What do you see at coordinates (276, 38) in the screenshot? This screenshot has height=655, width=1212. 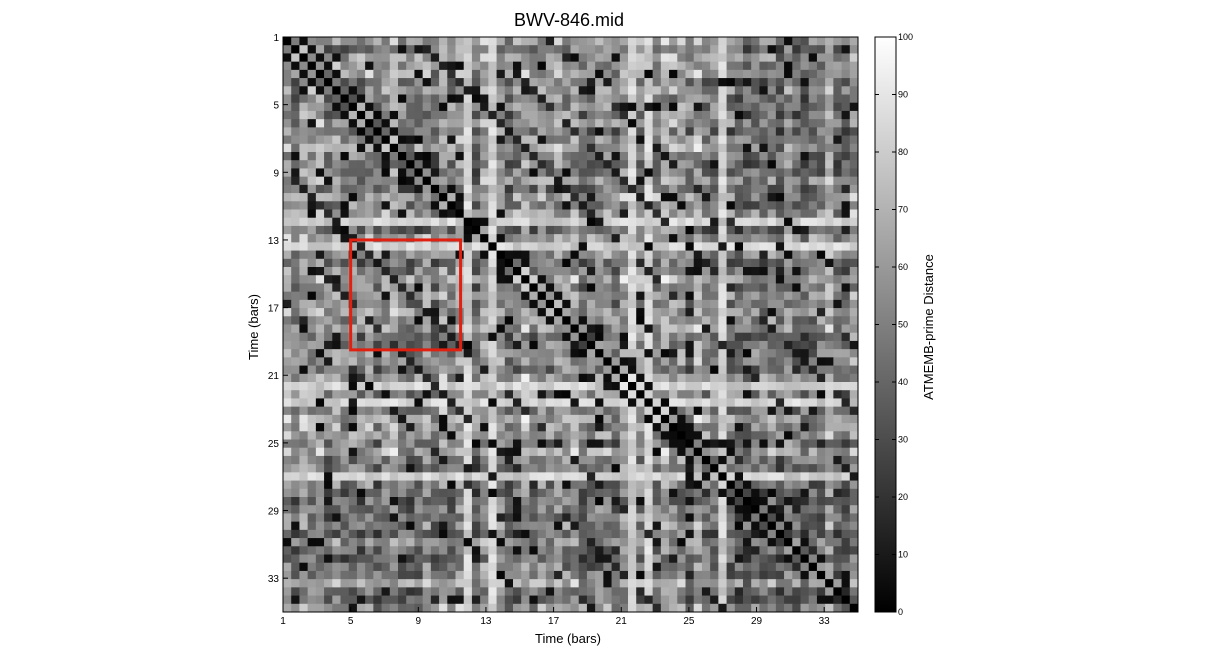 I see `y-tick-label: 1` at bounding box center [276, 38].